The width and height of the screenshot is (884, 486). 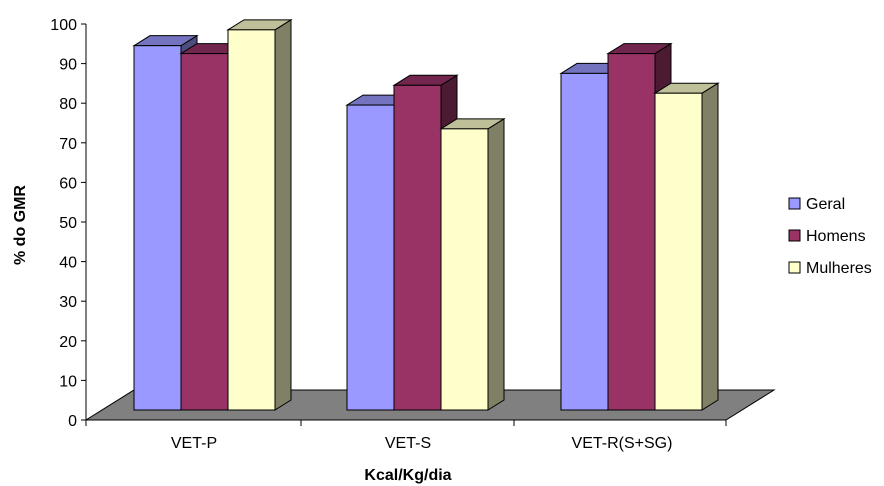 I want to click on x-axis-title: Kcal/Kg/dia, so click(x=407, y=475).